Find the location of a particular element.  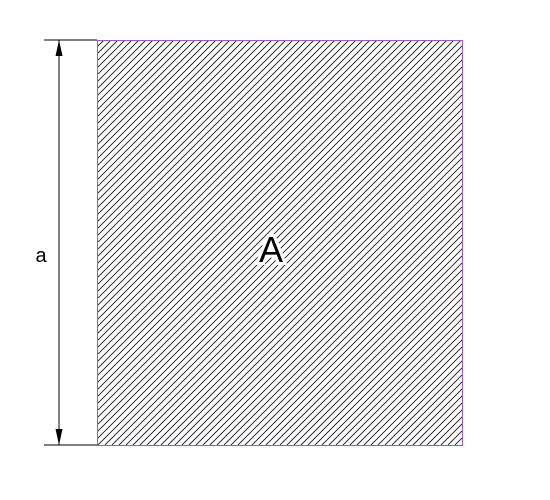

arrowhead-bottom is located at coordinates (59, 437).